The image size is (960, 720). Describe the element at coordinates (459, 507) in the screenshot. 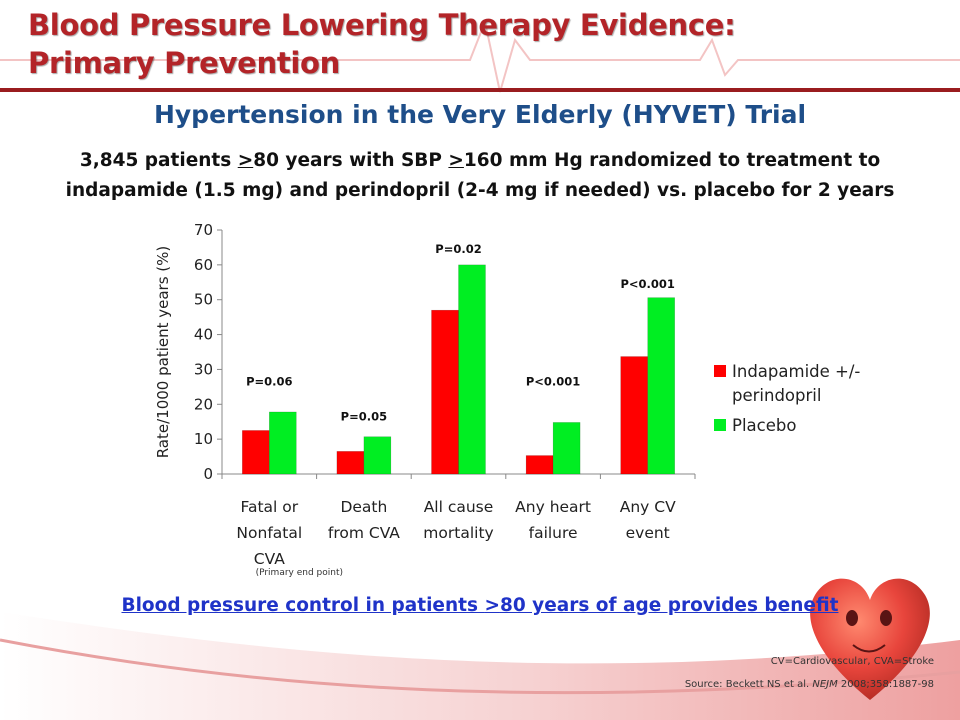

I see `x-category-label: All cause` at that location.